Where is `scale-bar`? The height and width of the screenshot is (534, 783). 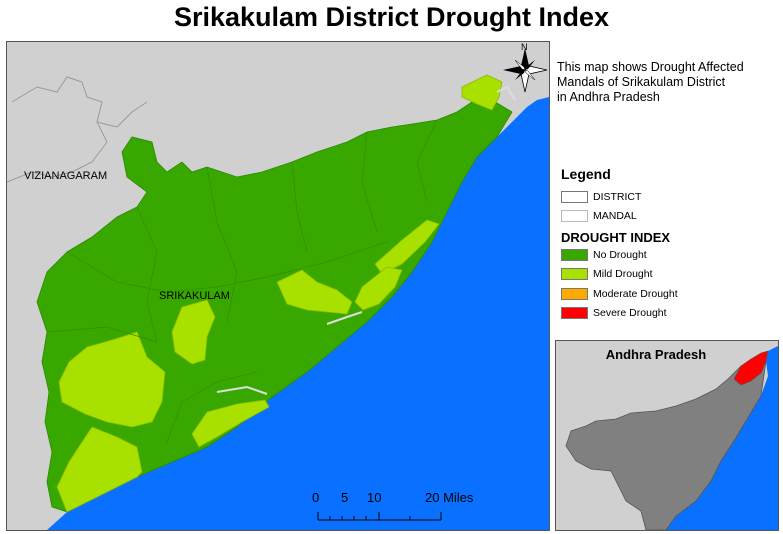 scale-bar is located at coordinates (379, 516).